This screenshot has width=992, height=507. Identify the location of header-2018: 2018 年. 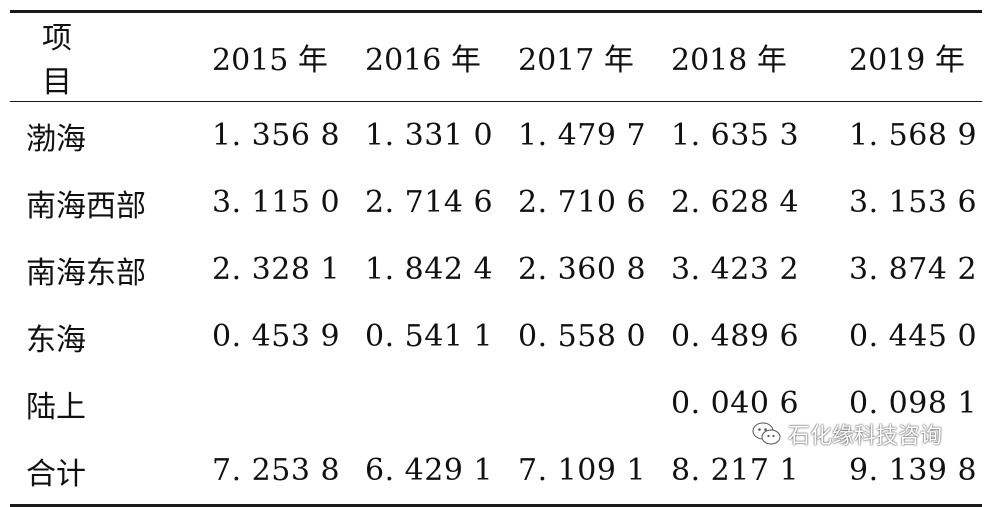
(729, 60).